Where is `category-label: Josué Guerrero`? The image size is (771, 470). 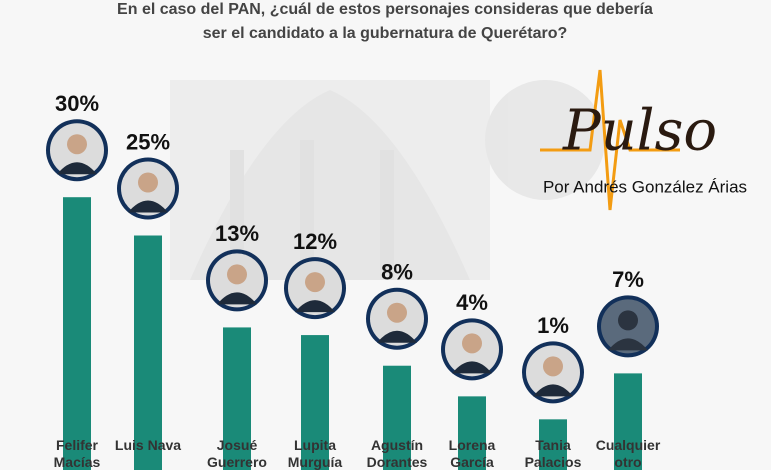 category-label: Josué Guerrero is located at coordinates (237, 453).